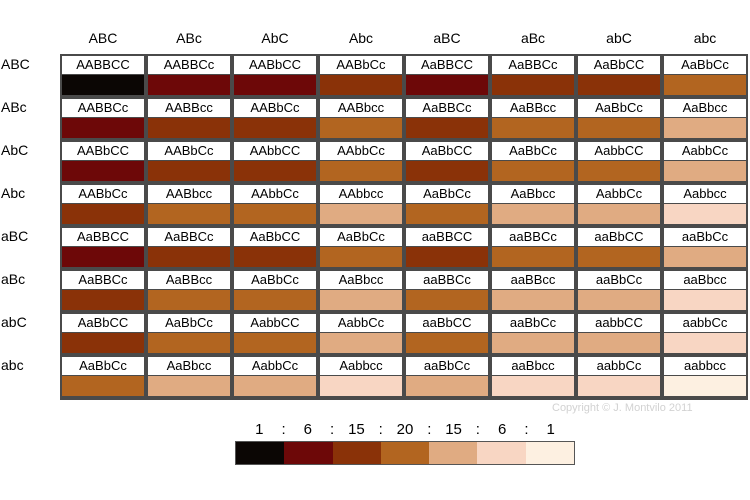  I want to click on grid-cell: aabbCC, so click(619, 333).